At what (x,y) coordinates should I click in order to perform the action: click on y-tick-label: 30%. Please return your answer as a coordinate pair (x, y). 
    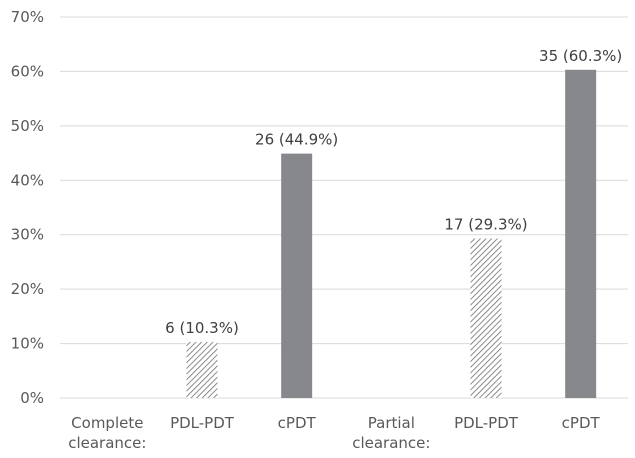
    Looking at the image, I should click on (27, 235).